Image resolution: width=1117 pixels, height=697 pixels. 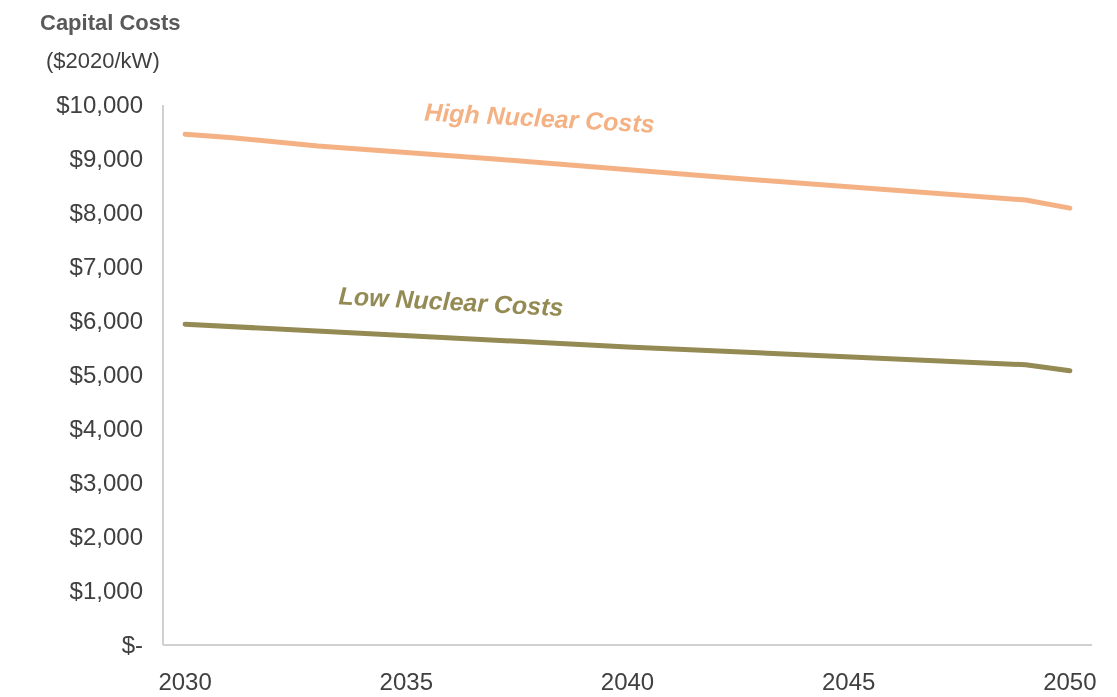 I want to click on y-tick-label: $7,000, so click(x=106, y=267).